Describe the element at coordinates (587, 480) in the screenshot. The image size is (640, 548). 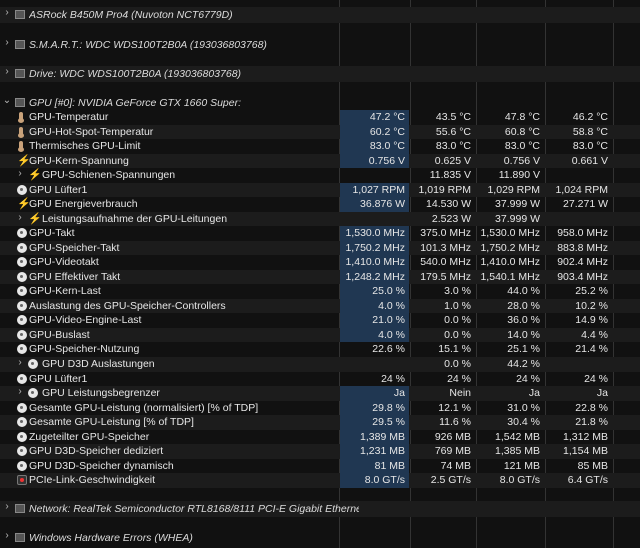
I see `average-value: 6.4 GT/s` at that location.